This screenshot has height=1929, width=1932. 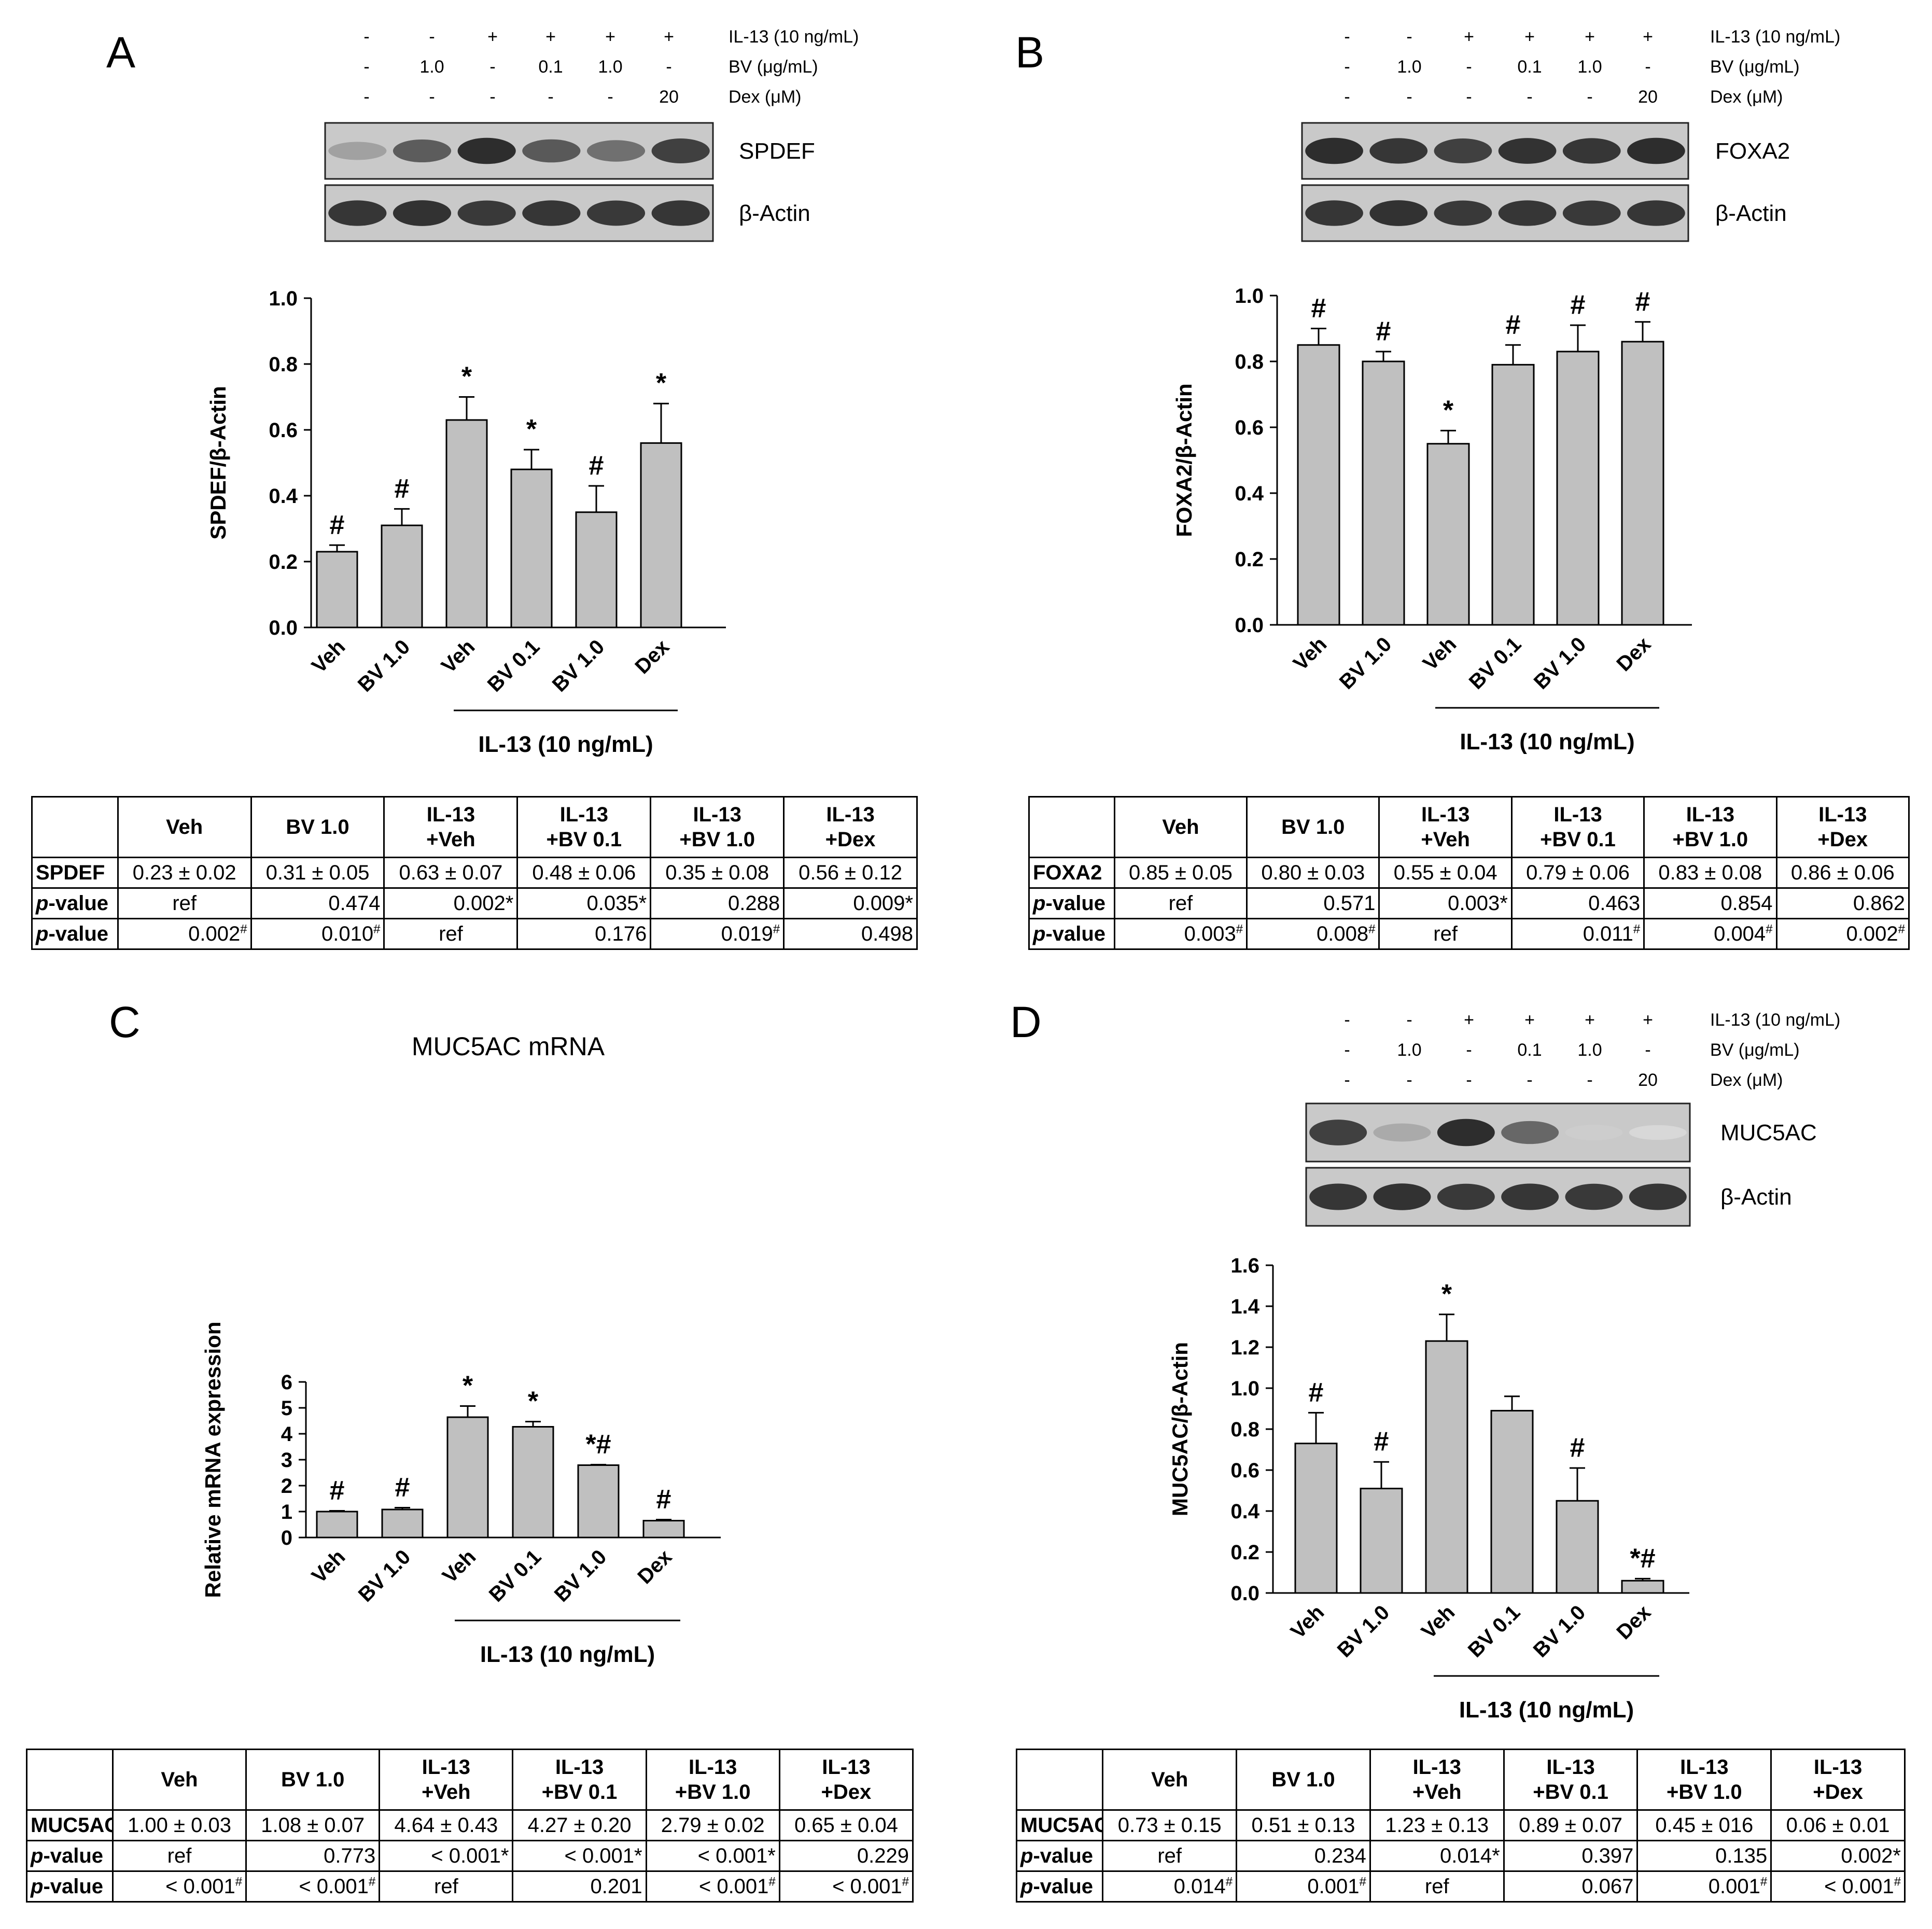 What do you see at coordinates (184, 873) in the screenshot?
I see `table-cell: 0.23 ± 0.02` at bounding box center [184, 873].